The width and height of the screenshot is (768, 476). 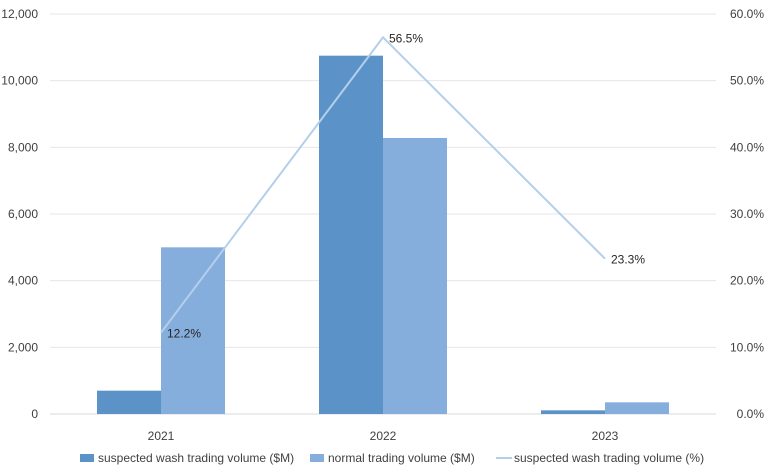 What do you see at coordinates (196, 458) in the screenshot?
I see `legend-label: suspected wash trading volume ($M)` at bounding box center [196, 458].